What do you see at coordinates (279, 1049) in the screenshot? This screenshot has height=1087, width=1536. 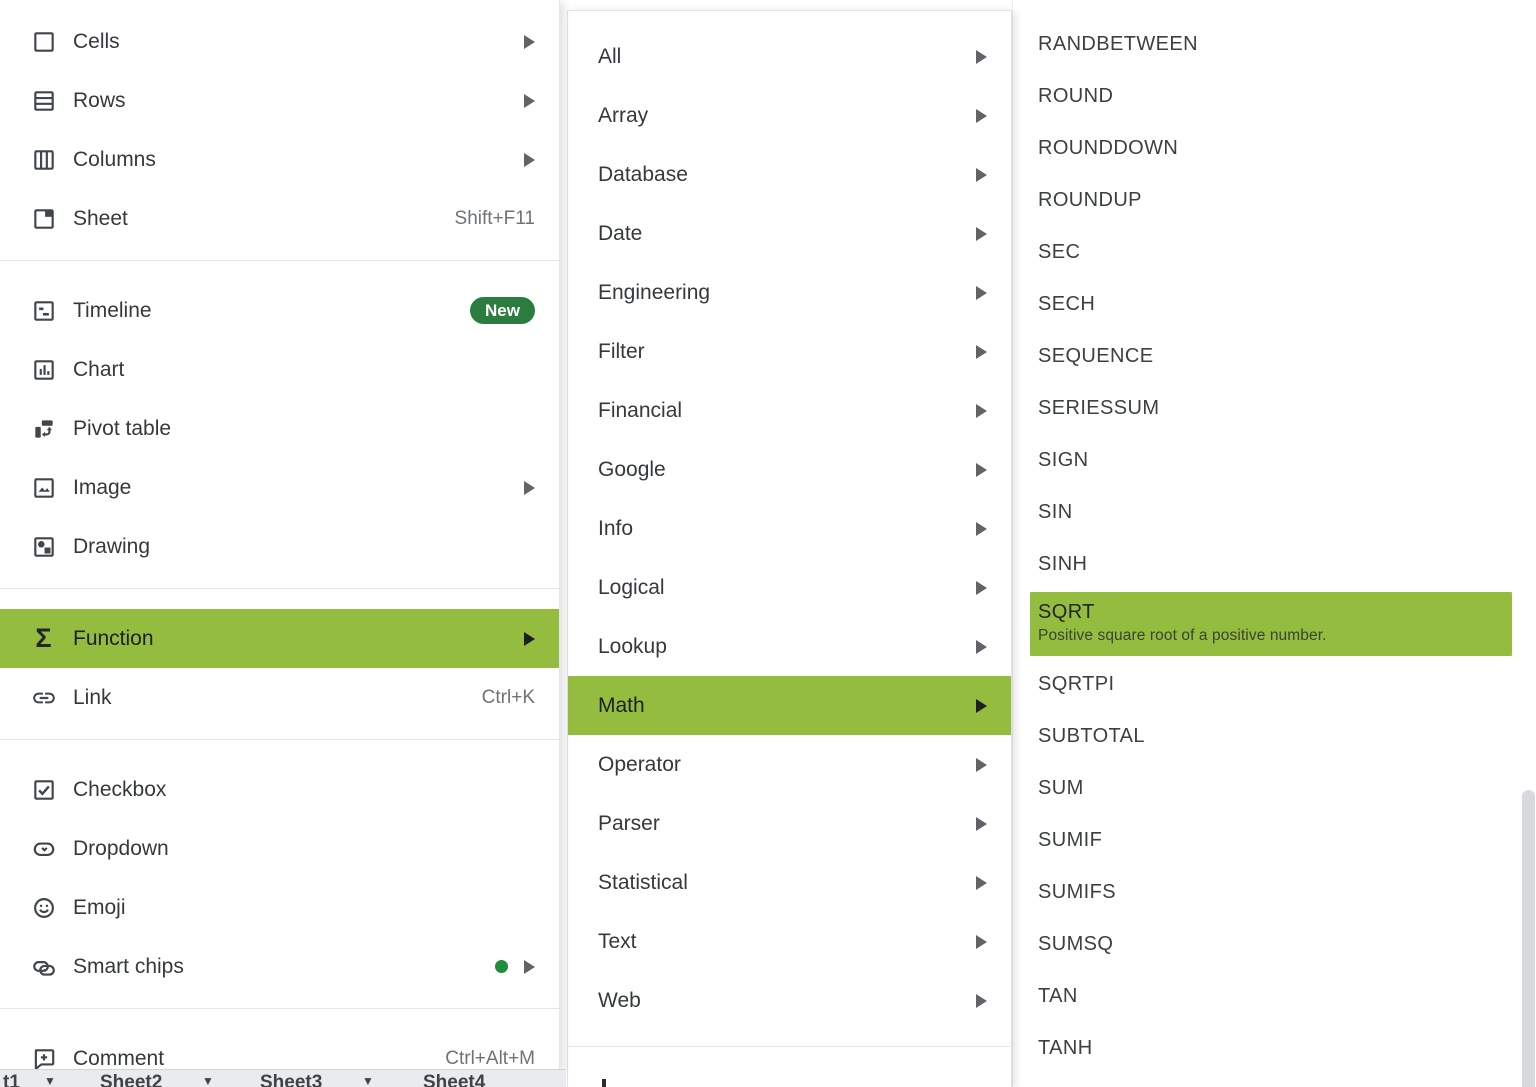 I see `menu-item-comment: Comment Ctrl+Alt+M` at bounding box center [279, 1049].